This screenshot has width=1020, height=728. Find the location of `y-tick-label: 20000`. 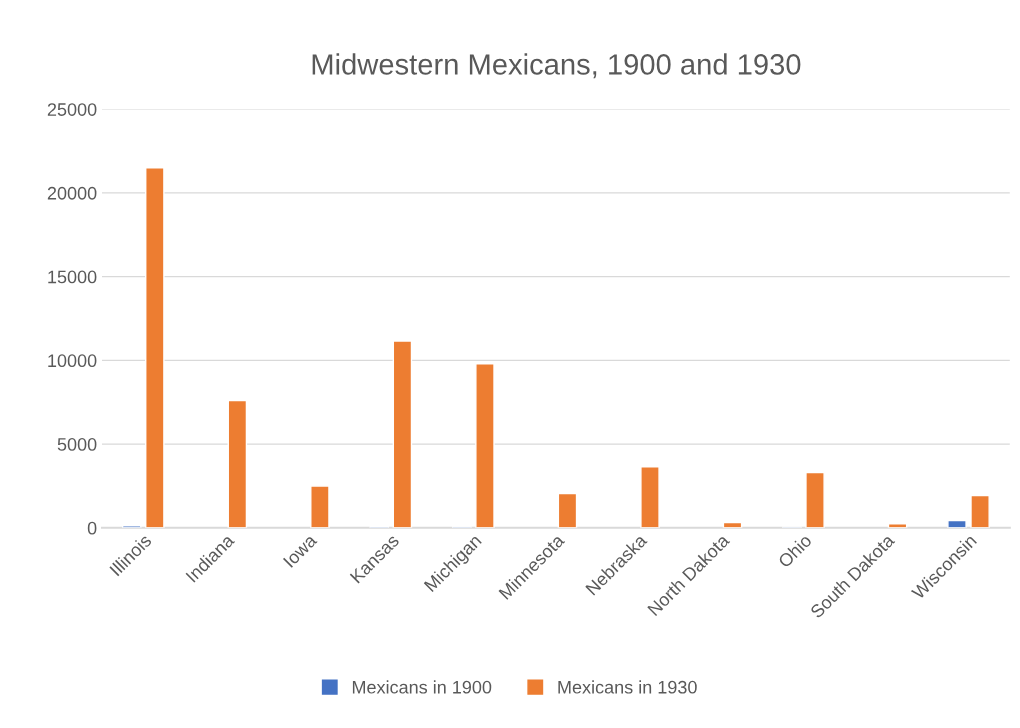

y-tick-label: 20000 is located at coordinates (72, 193).